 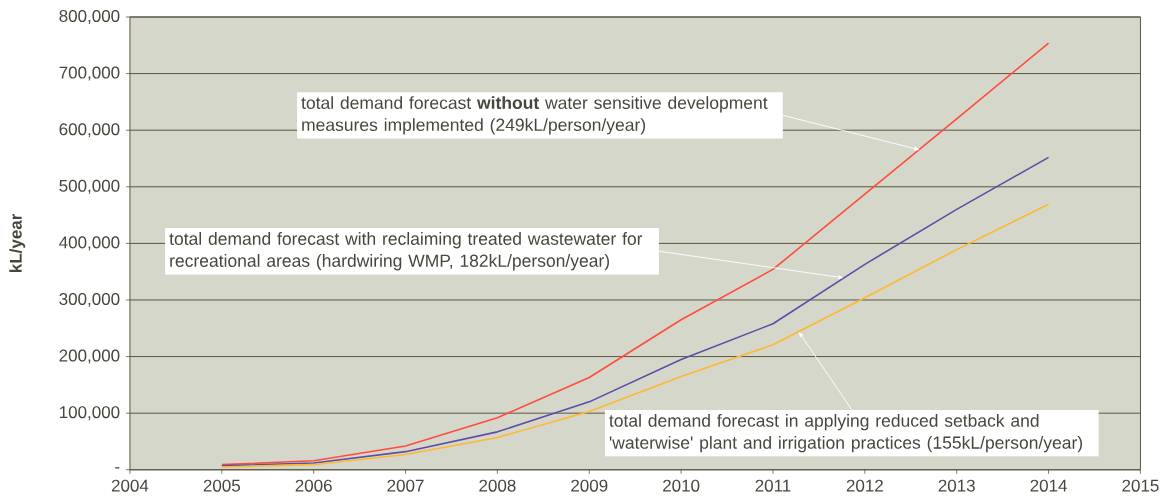 I want to click on y-tick-label: 400,000, so click(x=89, y=243).